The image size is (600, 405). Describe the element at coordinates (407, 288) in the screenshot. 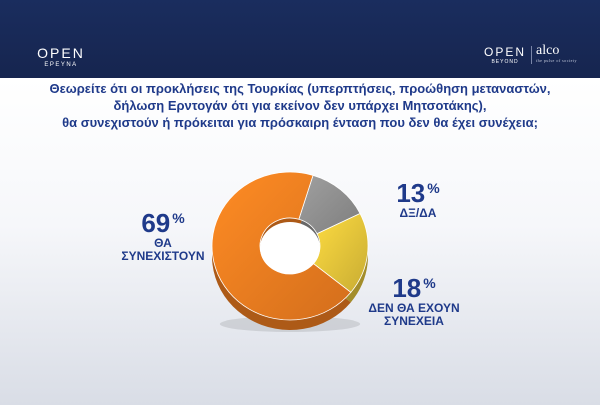

I see `slice-value-no-continue: 18` at that location.